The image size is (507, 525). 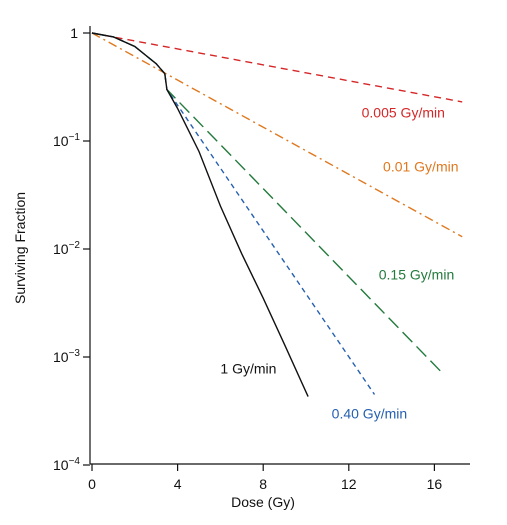 What do you see at coordinates (66, 248) in the screenshot?
I see `y-tick-label: 10⁻²` at bounding box center [66, 248].